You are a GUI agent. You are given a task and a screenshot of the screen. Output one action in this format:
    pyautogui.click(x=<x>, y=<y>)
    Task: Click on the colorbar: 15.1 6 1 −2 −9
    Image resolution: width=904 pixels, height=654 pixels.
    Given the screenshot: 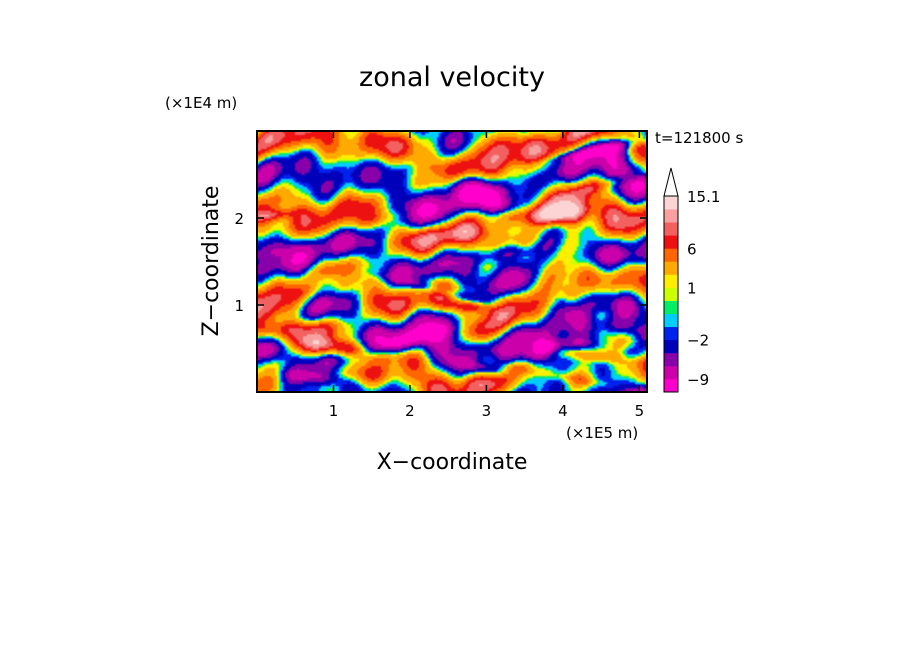 What is the action you would take?
    pyautogui.click(x=691, y=280)
    